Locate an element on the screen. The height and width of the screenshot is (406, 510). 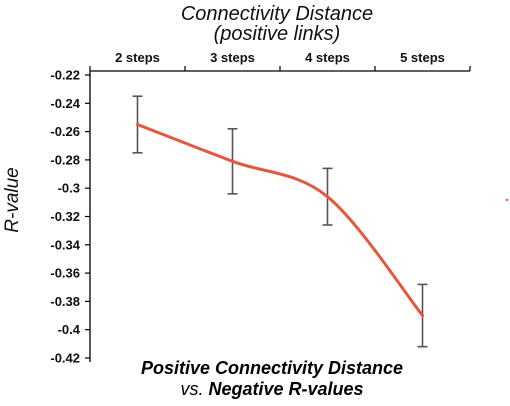
y-tick-label: -0.42 is located at coordinates (65, 358).